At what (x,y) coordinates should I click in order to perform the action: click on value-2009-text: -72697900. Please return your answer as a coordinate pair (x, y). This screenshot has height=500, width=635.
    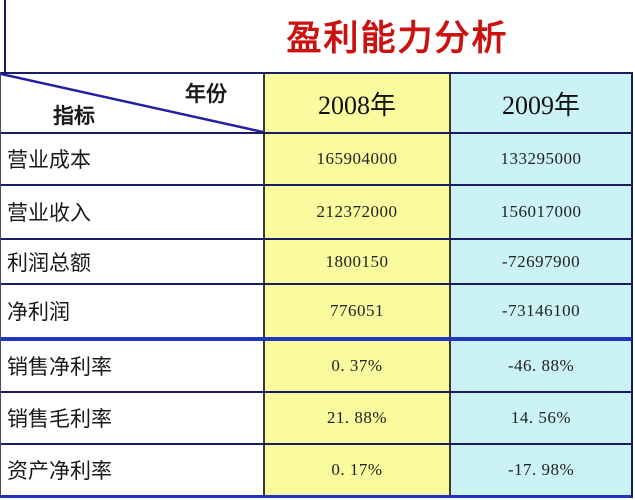
    Looking at the image, I should click on (541, 261).